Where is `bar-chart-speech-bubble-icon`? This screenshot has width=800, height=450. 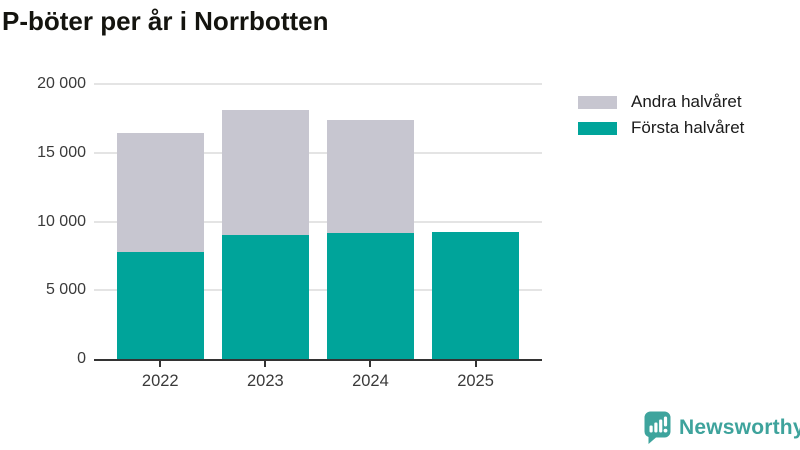 bar-chart-speech-bubble-icon is located at coordinates (658, 428).